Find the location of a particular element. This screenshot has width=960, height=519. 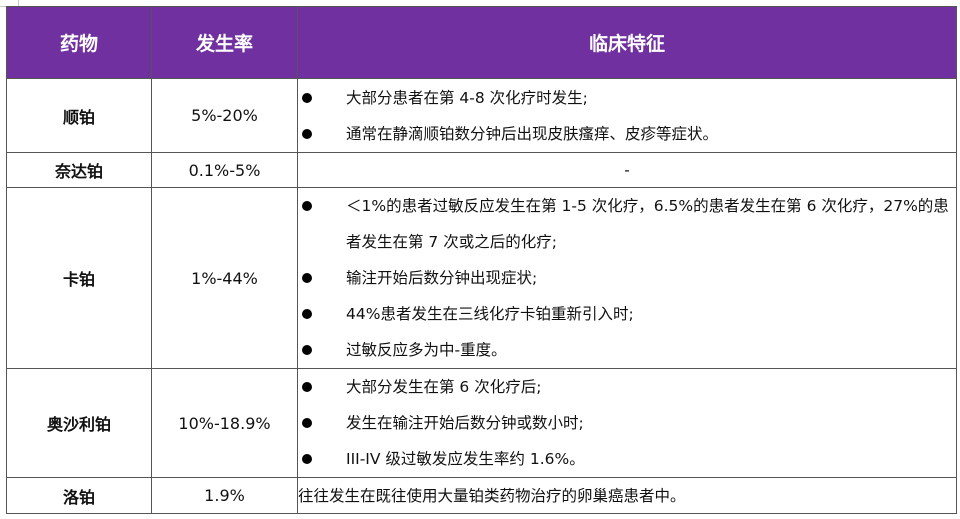

header-clinical-features: 临床特征 is located at coordinates (627, 42).